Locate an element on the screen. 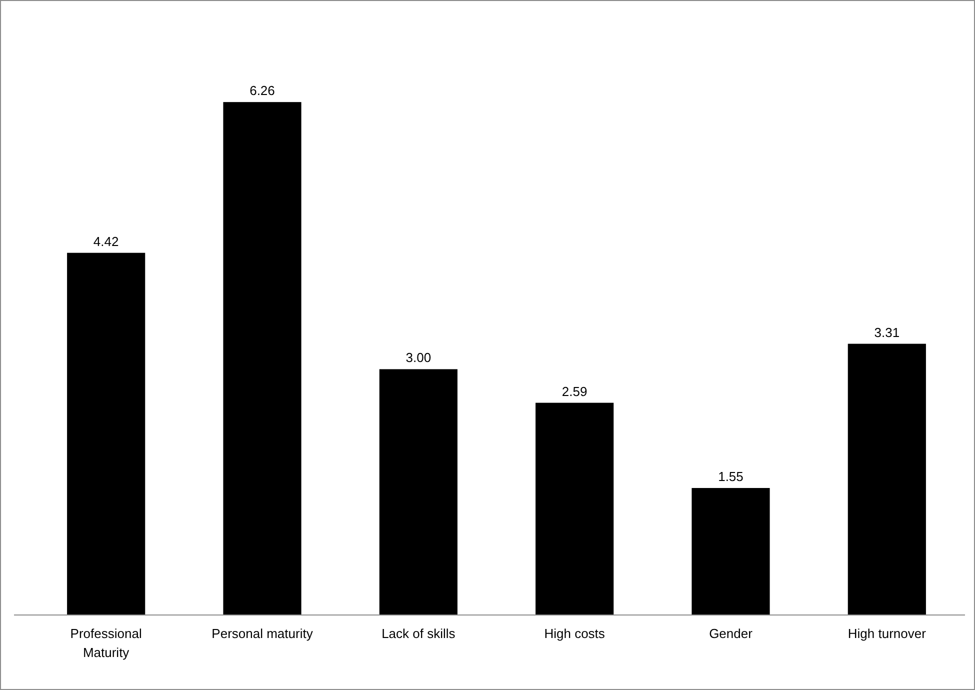 The width and height of the screenshot is (975, 690). data-label: 1.55 is located at coordinates (731, 476).